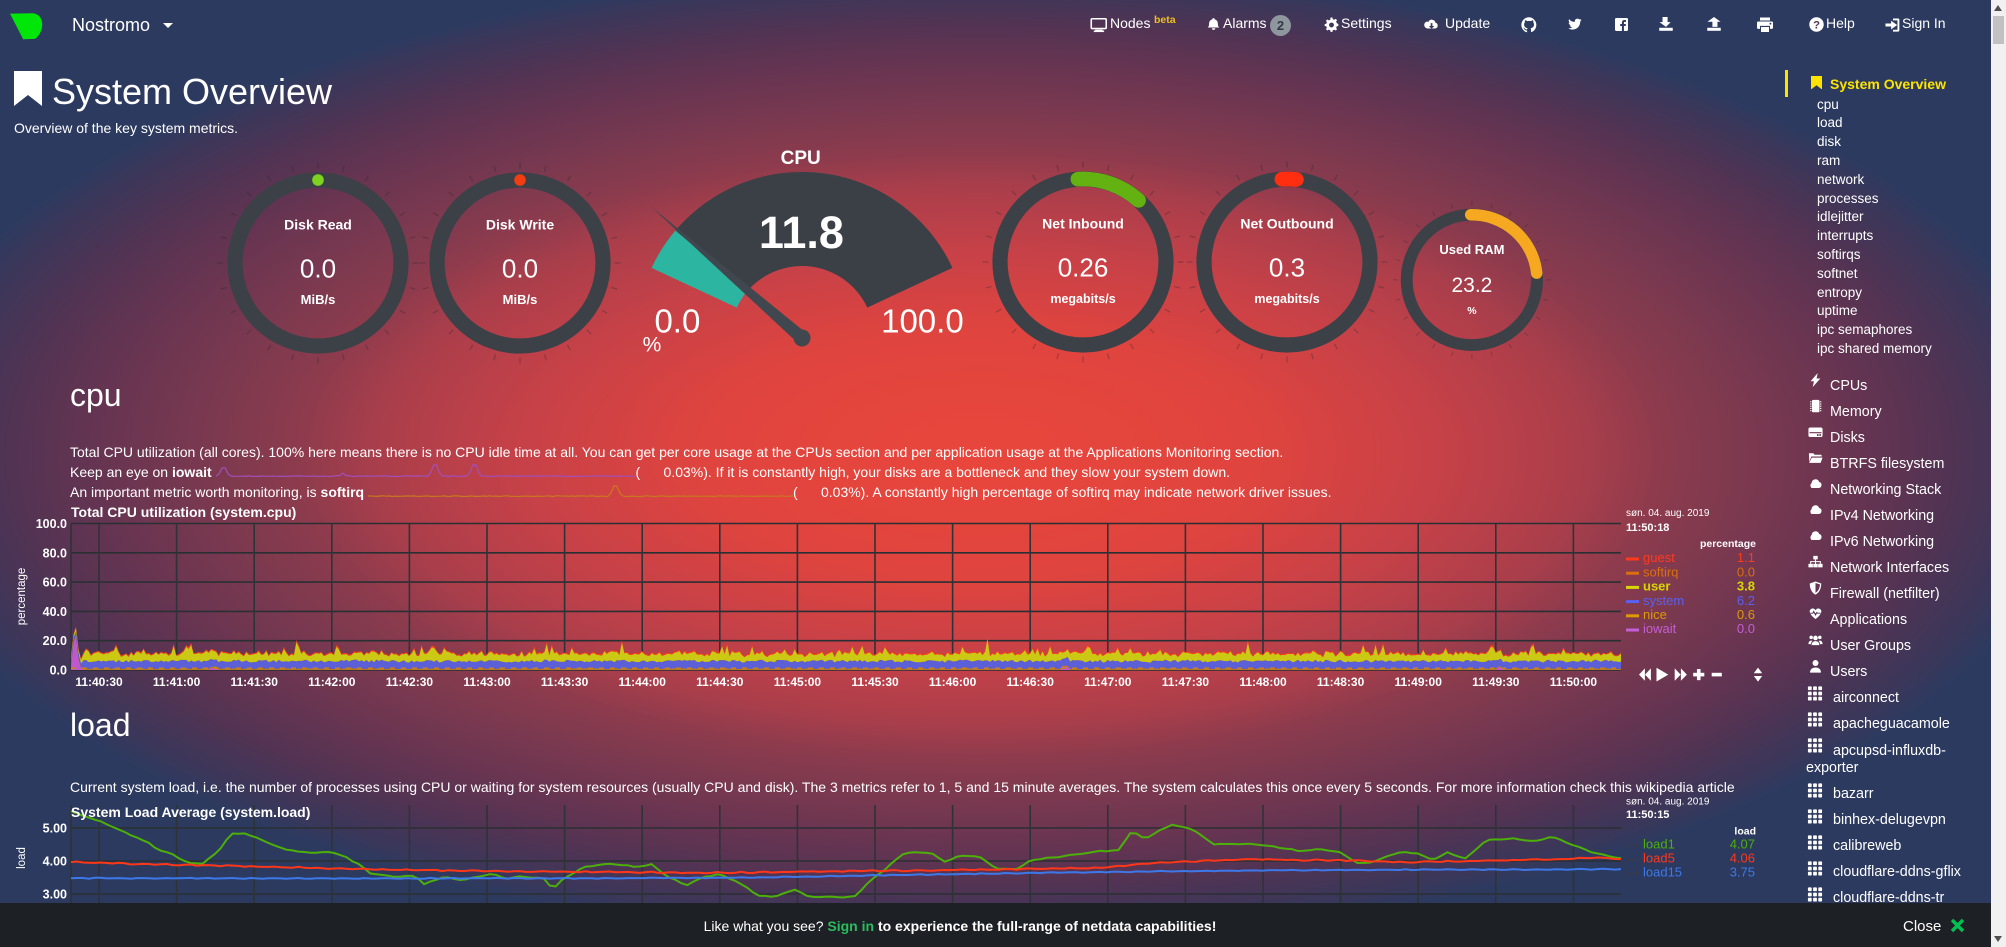 The height and width of the screenshot is (947, 2006). What do you see at coordinates (1746, 557) in the screenshot?
I see `svg-text: 1.1` at bounding box center [1746, 557].